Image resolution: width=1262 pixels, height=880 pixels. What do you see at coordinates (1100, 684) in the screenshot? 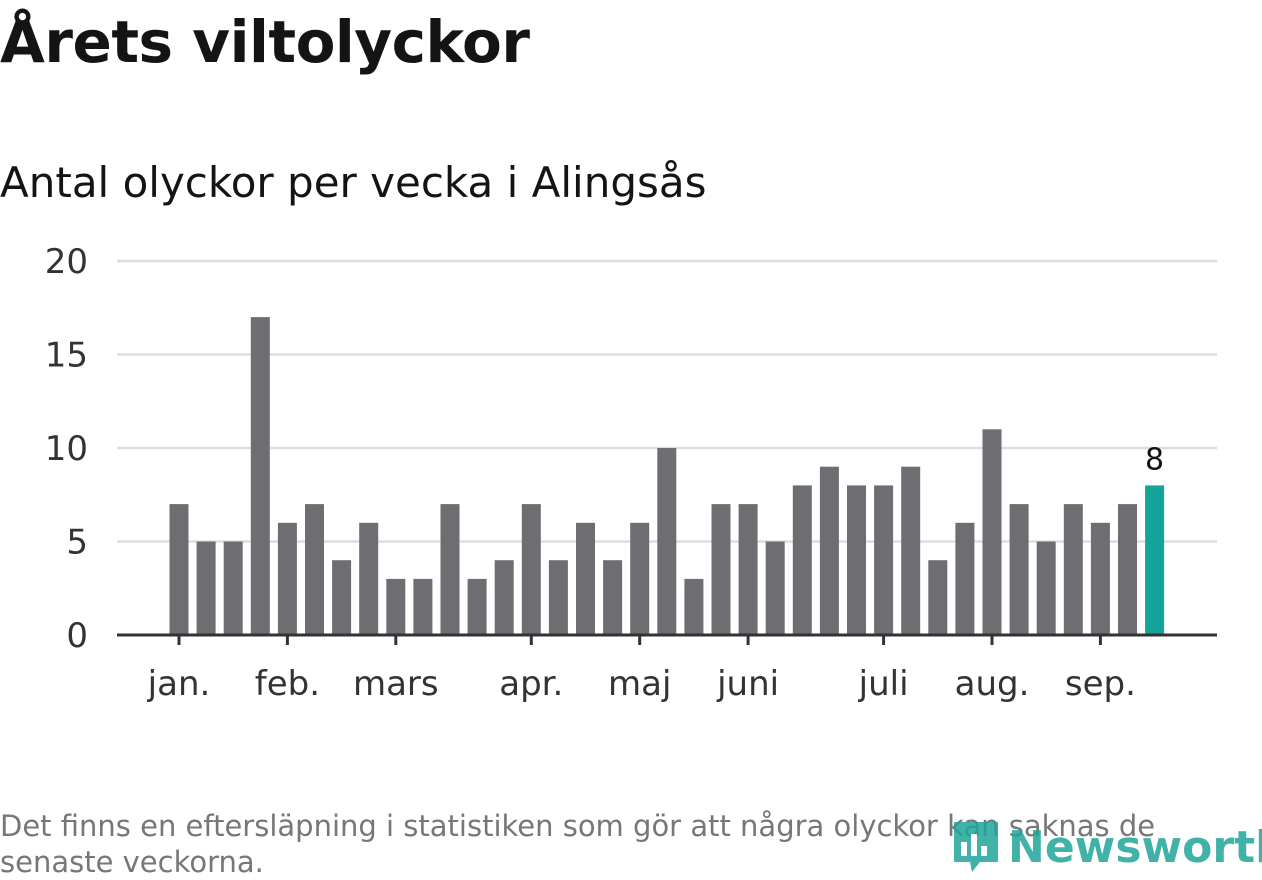
I see `x-tick-label: sep.` at bounding box center [1100, 684].